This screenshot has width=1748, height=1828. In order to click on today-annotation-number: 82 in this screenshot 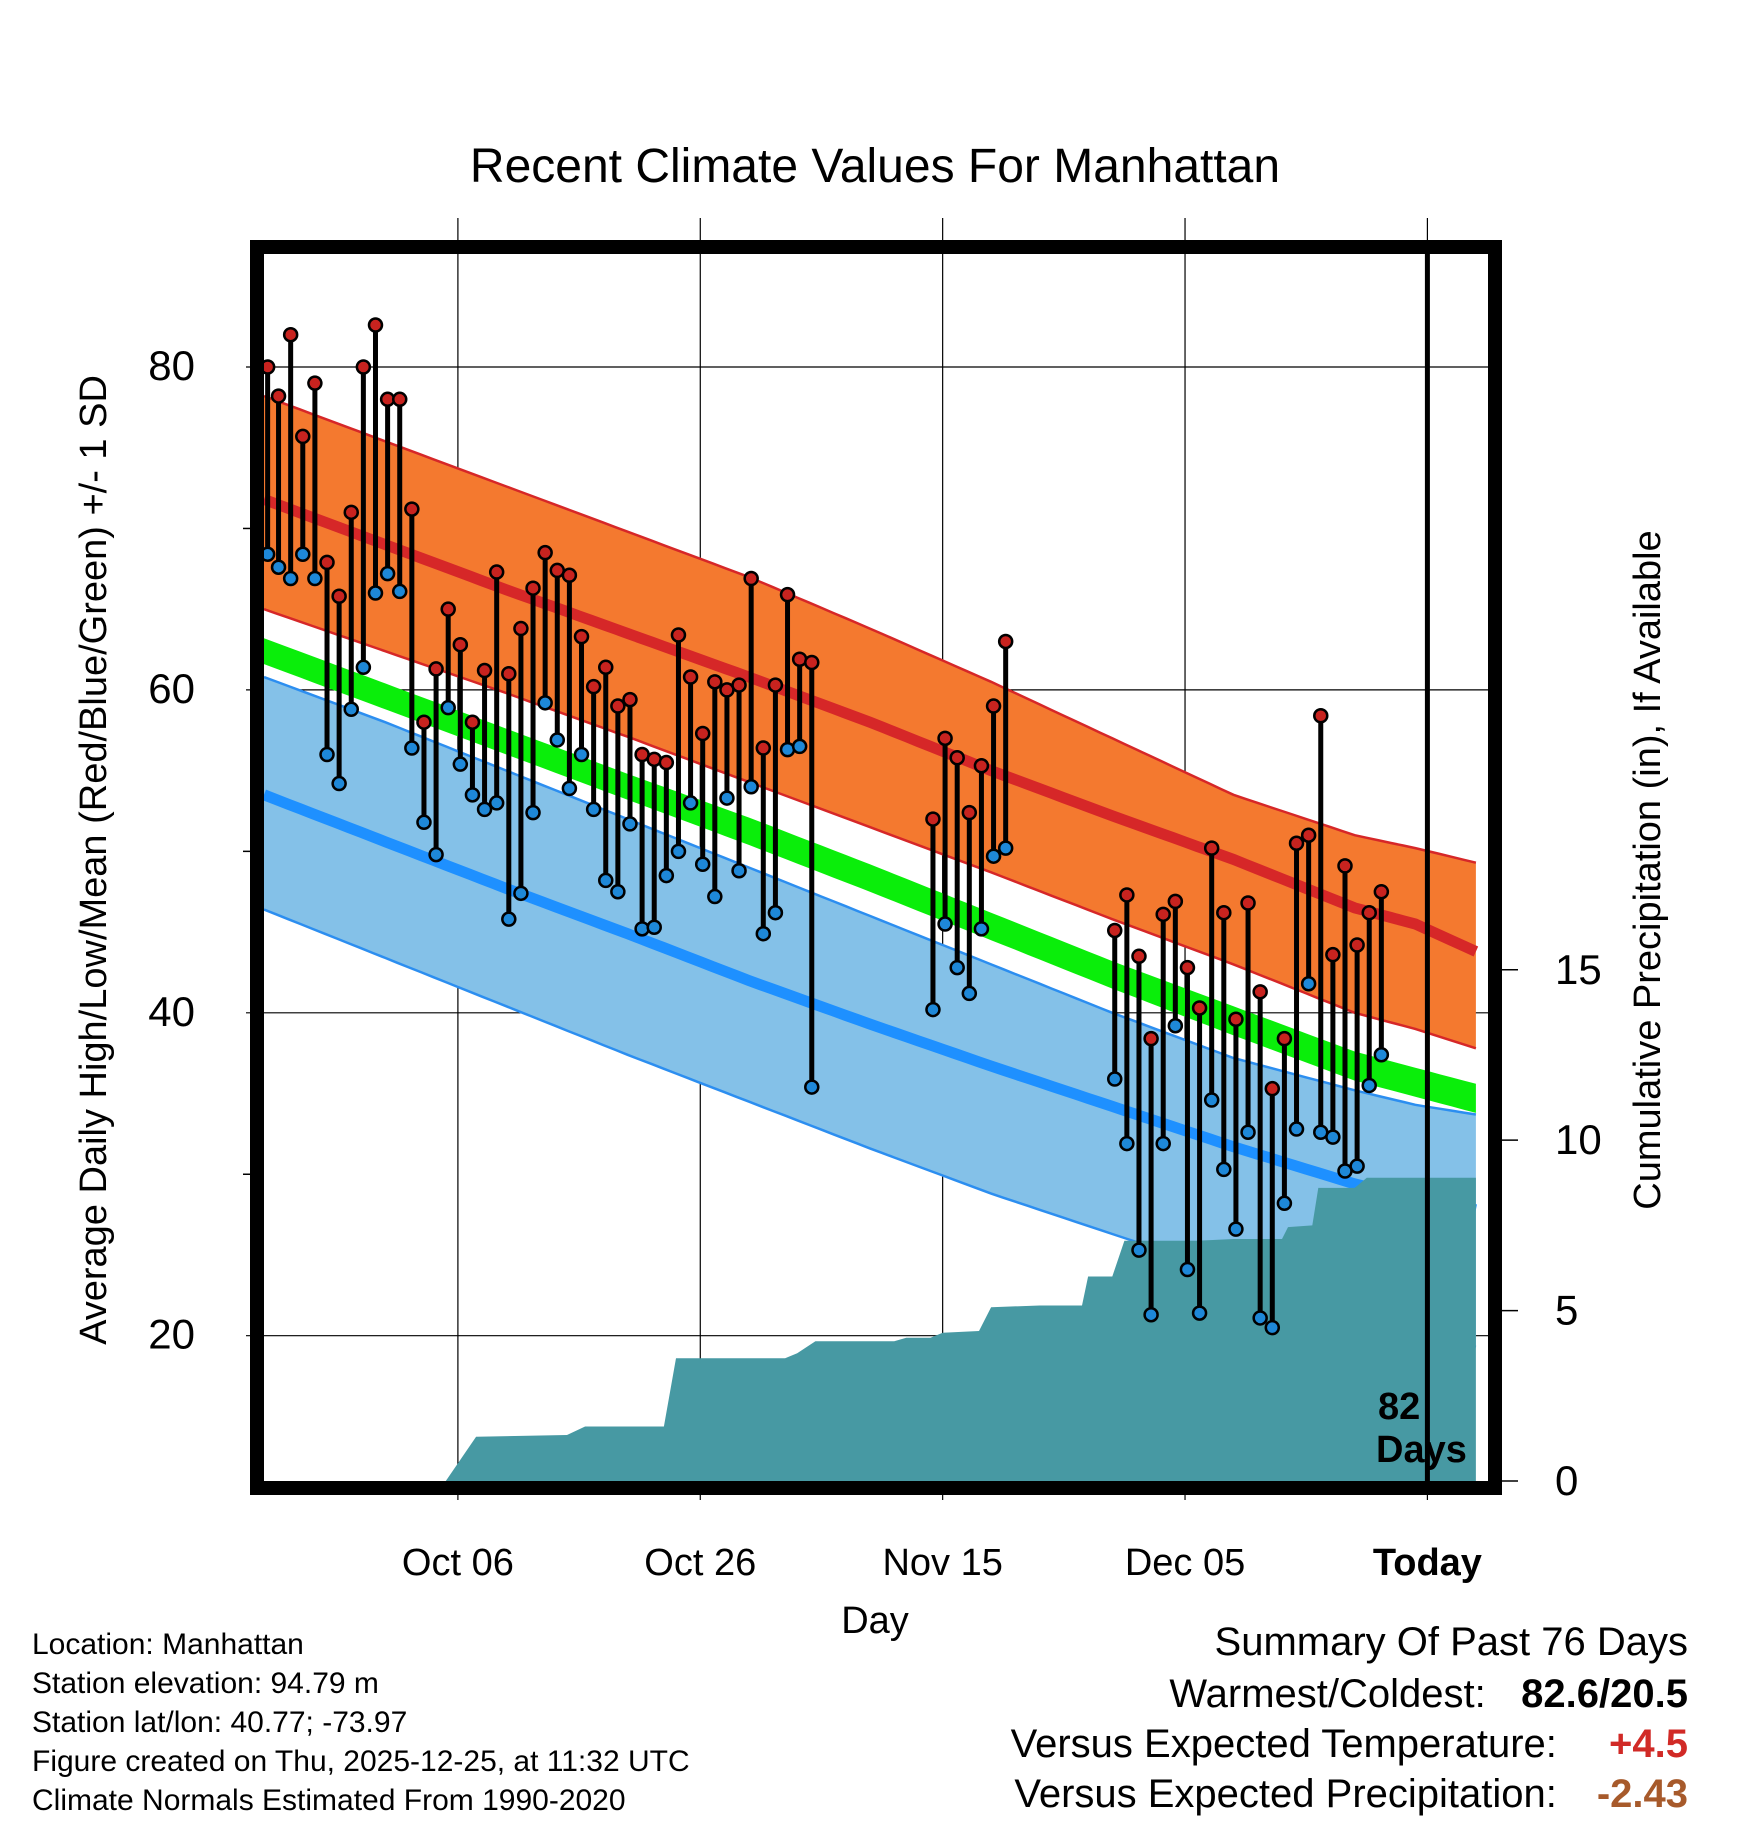, I will do `click(1399, 1407)`.